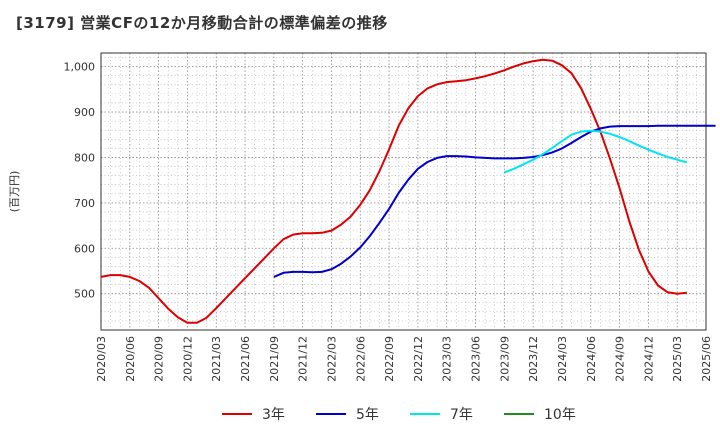  I want to click on x-tick-label: 2024/09, so click(620, 359).